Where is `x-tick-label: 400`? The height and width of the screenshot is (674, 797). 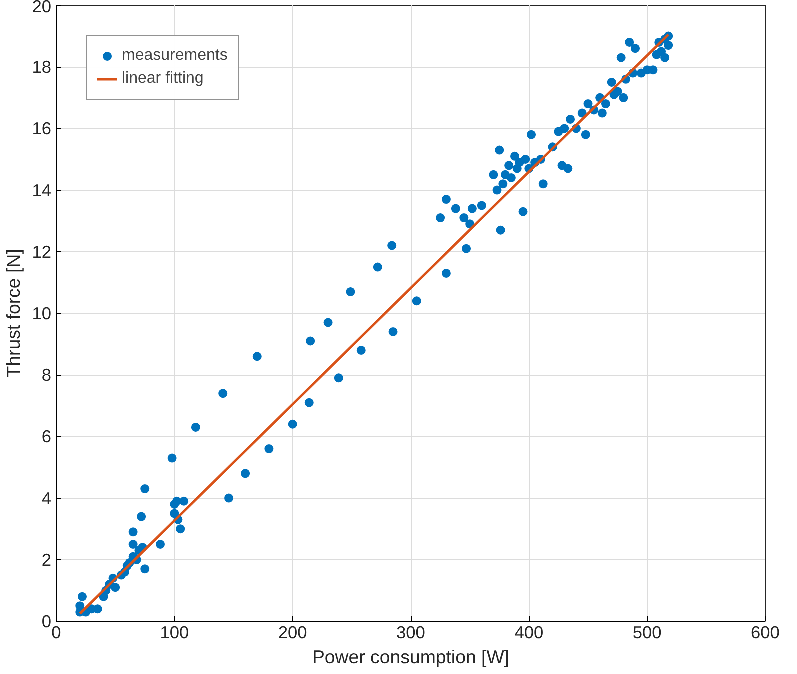 x-tick-label: 400 is located at coordinates (529, 632).